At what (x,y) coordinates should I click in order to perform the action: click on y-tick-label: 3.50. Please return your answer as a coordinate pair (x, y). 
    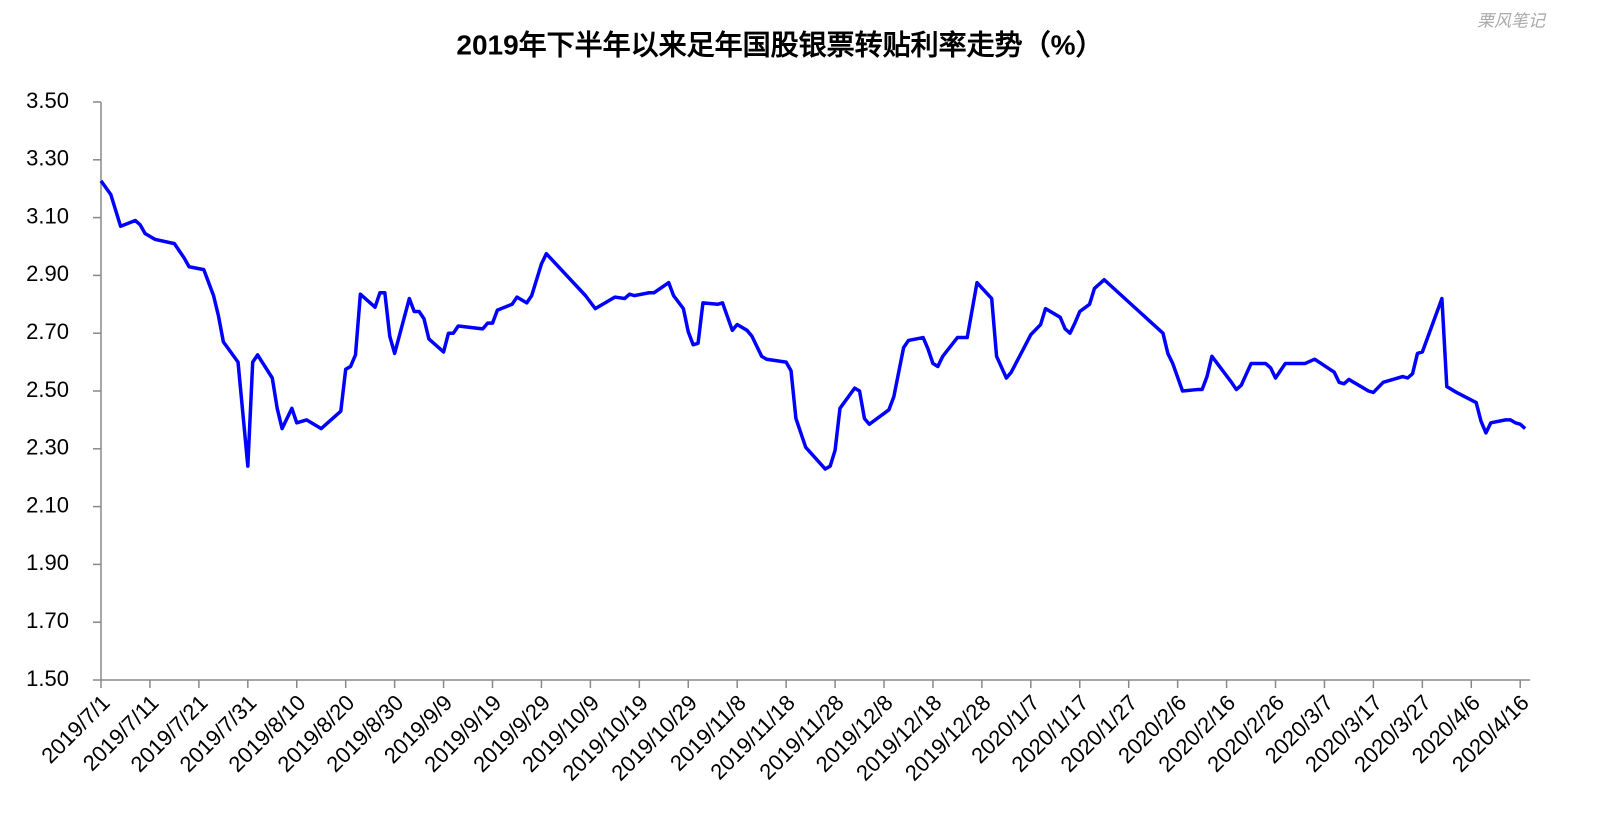
    Looking at the image, I should click on (47, 100).